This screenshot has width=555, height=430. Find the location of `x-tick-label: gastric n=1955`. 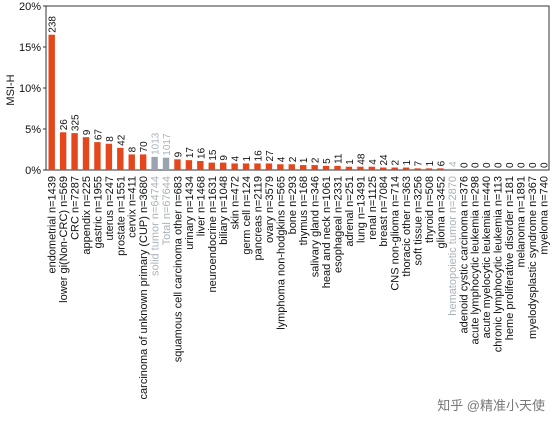

x-tick-label: gastric n=1955 is located at coordinates (98, 212).